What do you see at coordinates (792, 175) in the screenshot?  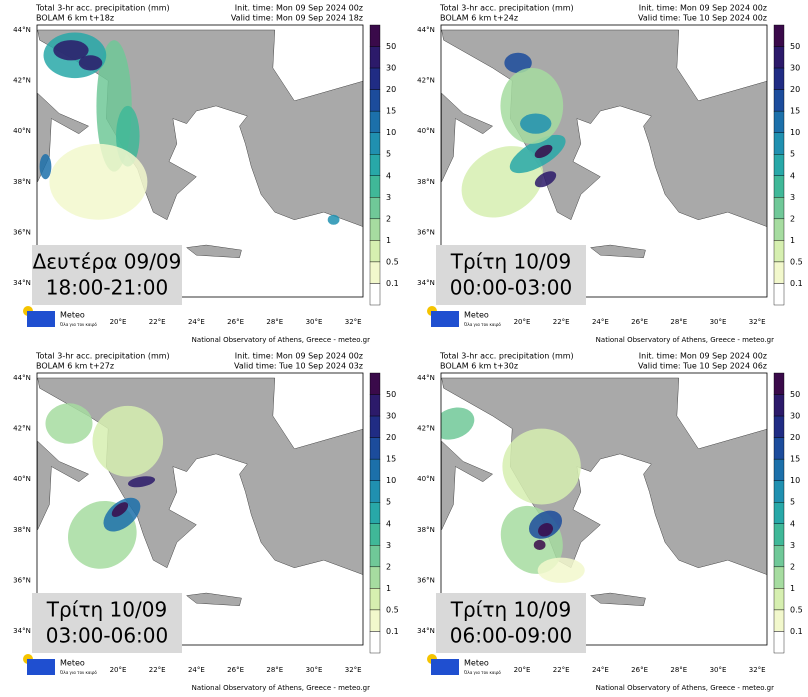 I see `colorbar-label: 4` at bounding box center [792, 175].